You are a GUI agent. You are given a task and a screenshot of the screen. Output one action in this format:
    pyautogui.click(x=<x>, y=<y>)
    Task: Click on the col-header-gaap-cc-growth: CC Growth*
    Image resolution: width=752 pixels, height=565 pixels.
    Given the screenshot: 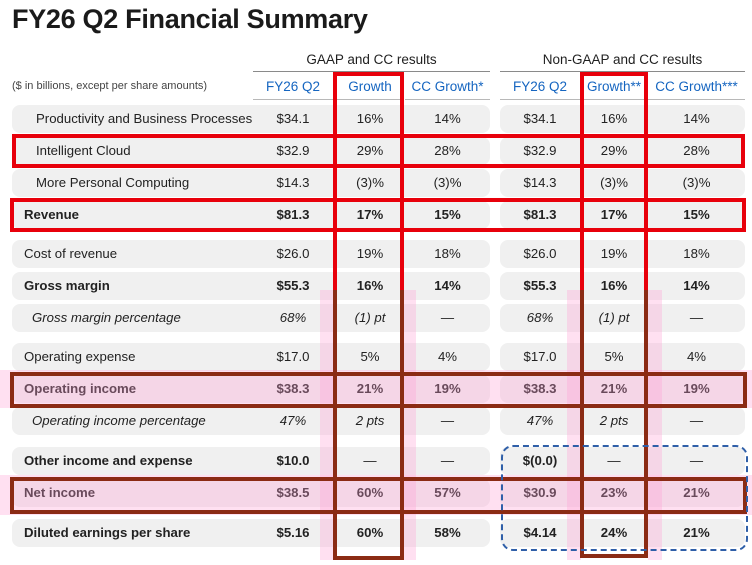 What is the action you would take?
    pyautogui.click(x=447, y=86)
    